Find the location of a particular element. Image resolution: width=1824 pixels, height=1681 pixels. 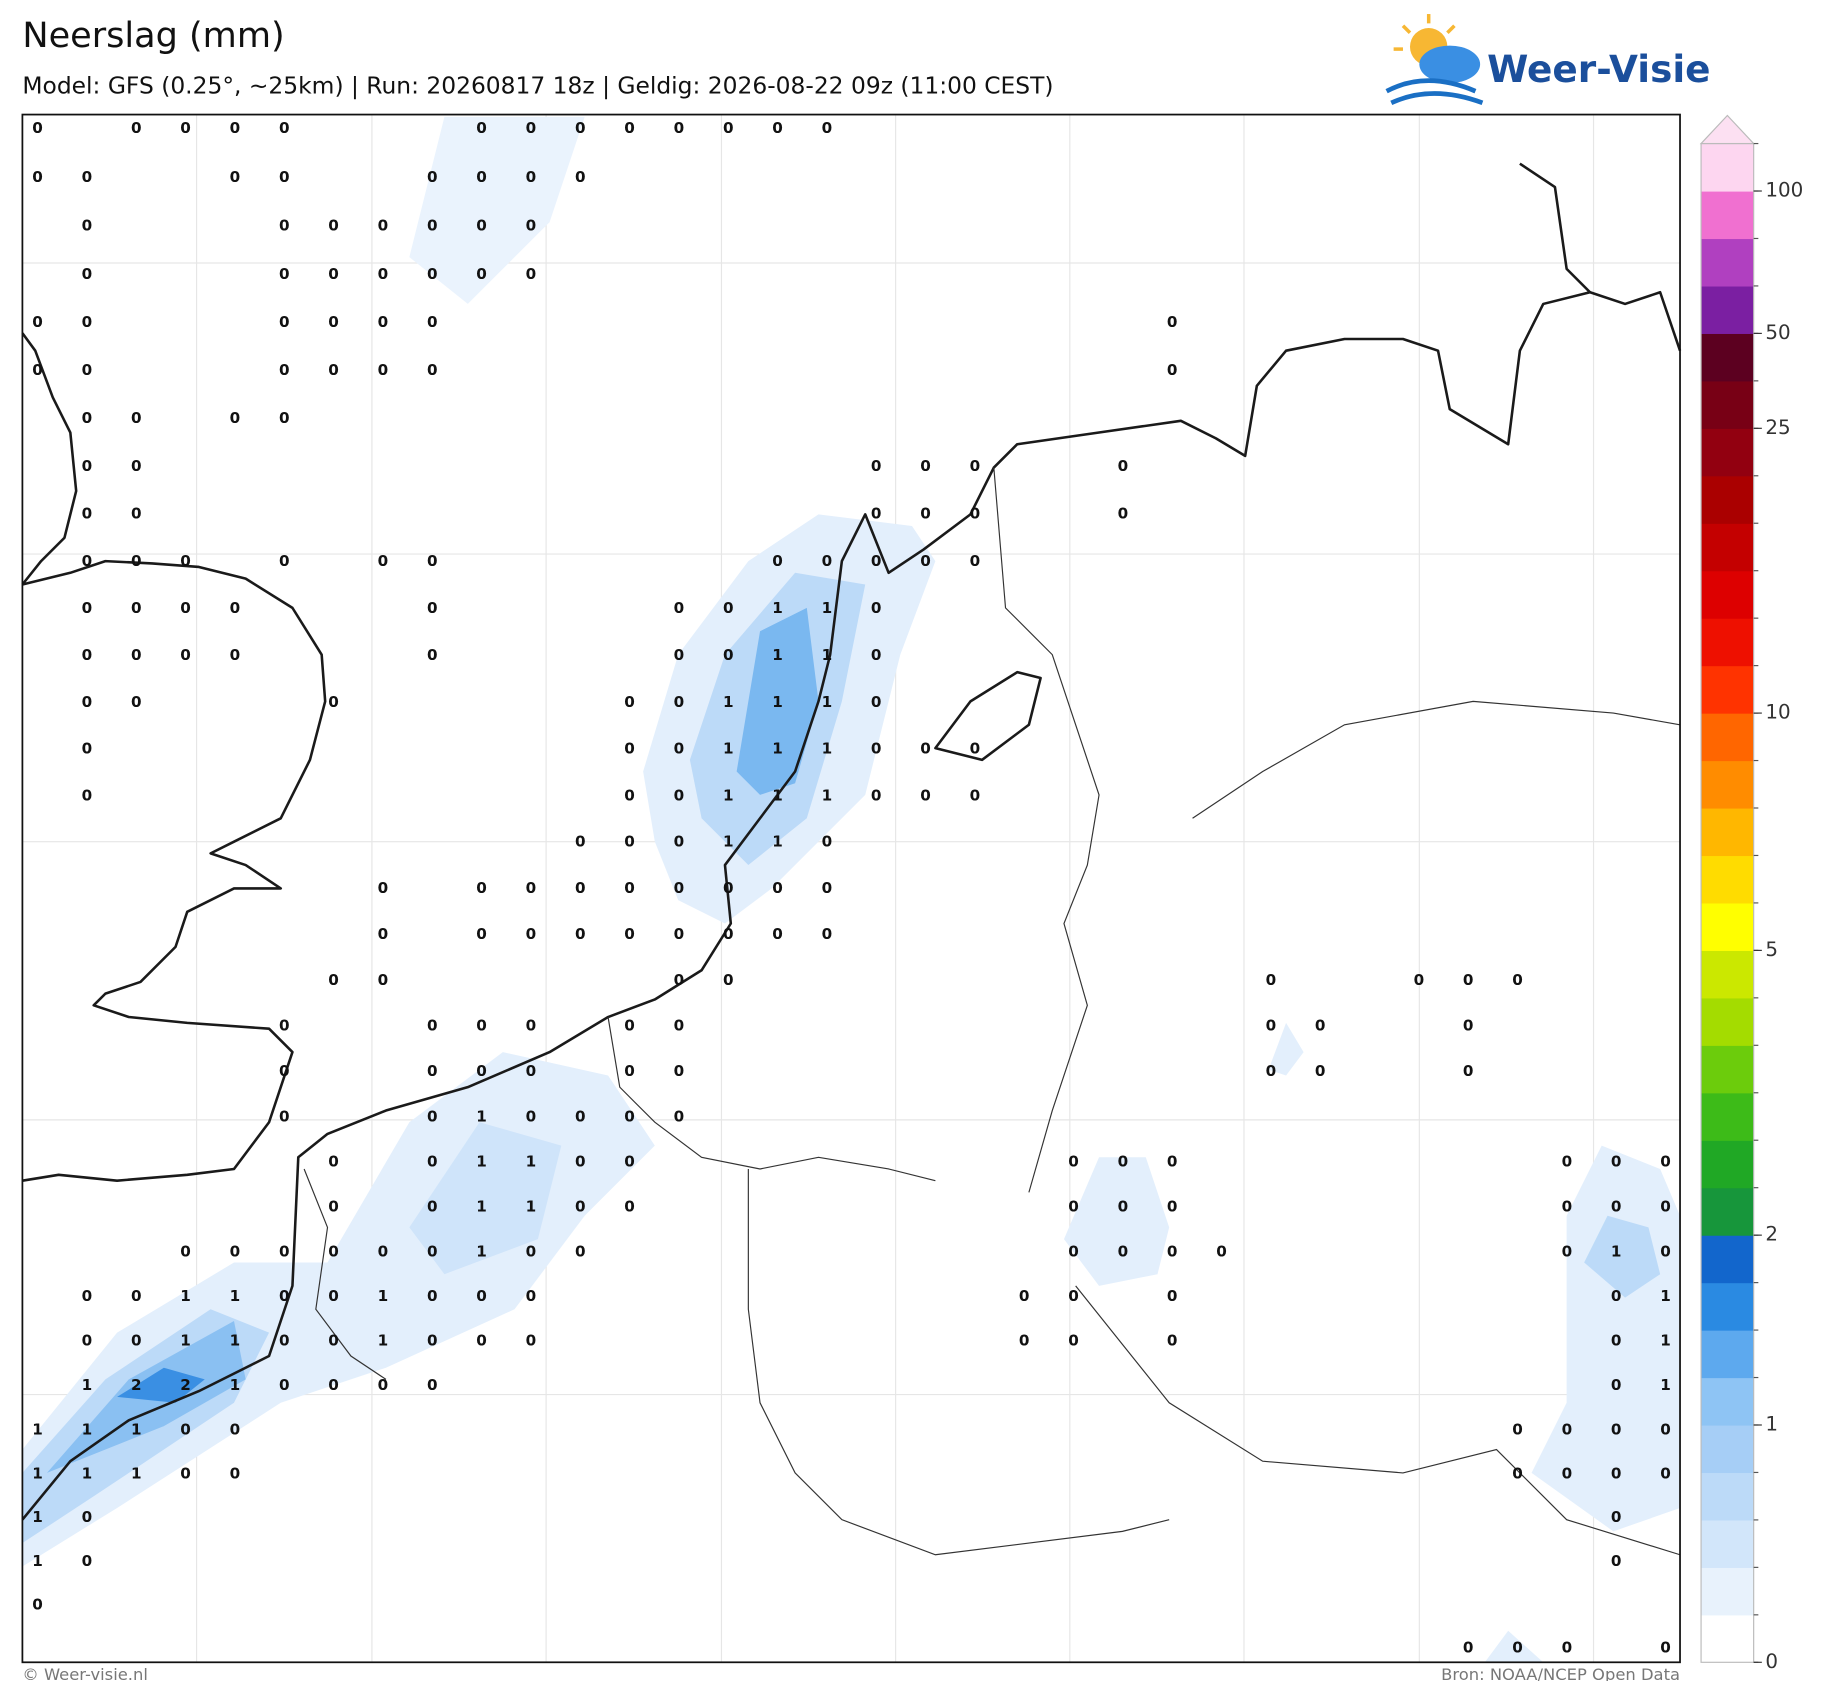

logo-rays is located at coordinates (1424, 32).